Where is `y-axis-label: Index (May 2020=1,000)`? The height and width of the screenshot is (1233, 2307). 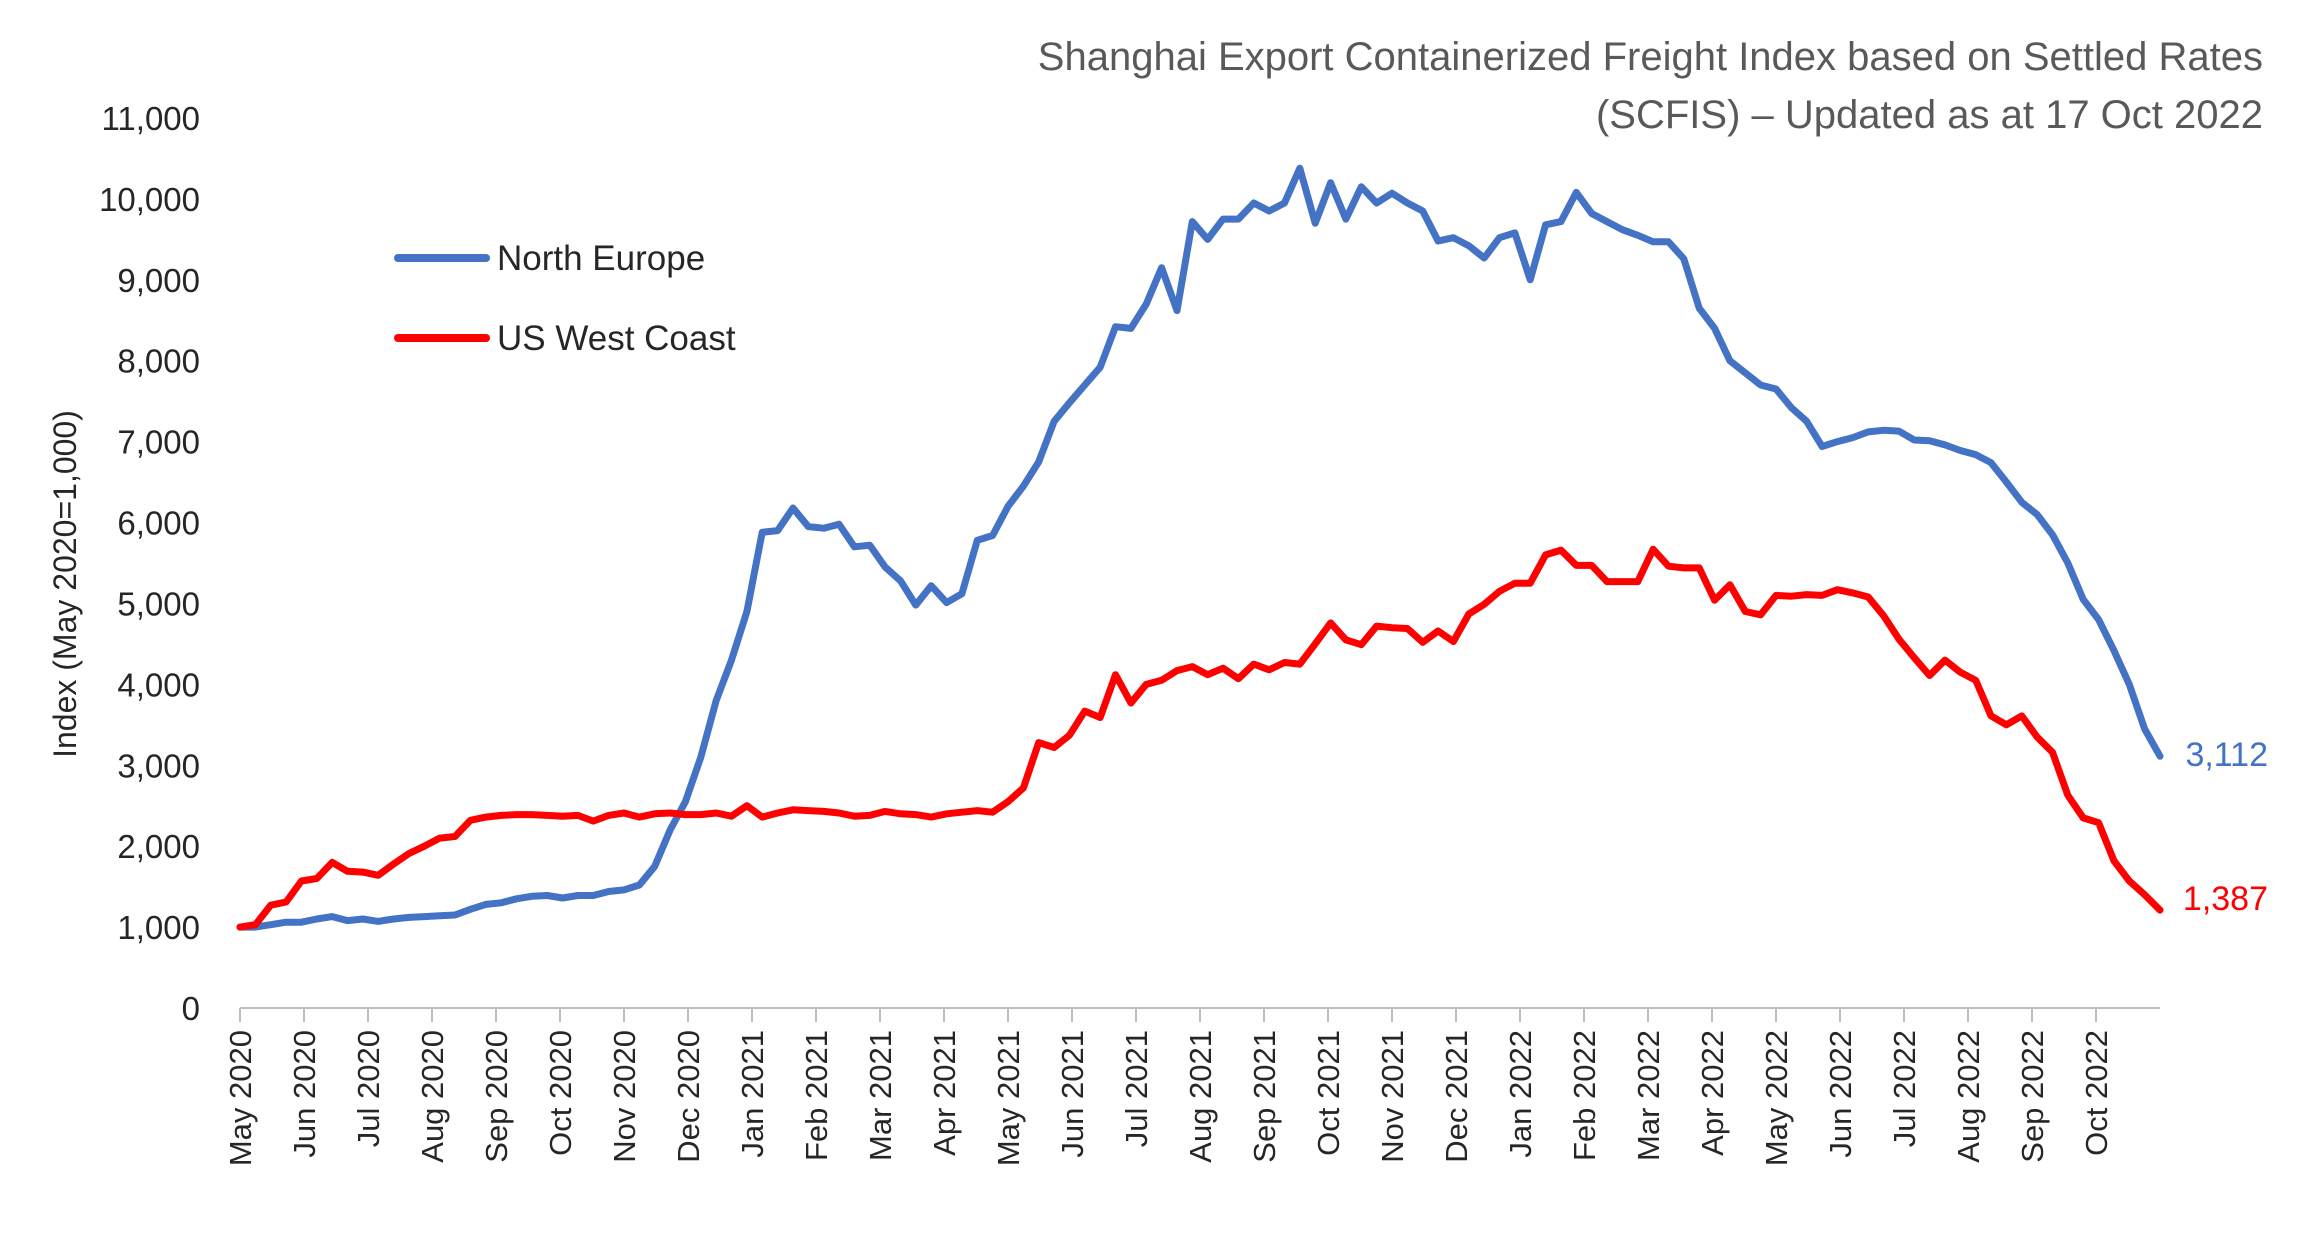 y-axis-label: Index (May 2020=1,000) is located at coordinates (65, 584).